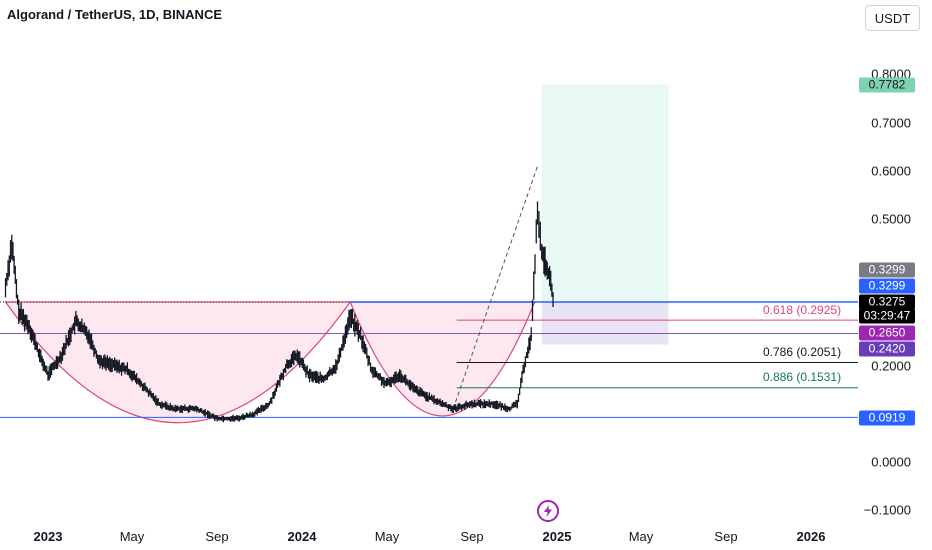  Describe the element at coordinates (891, 462) in the screenshot. I see `y-tick-label: 0.0000` at that location.